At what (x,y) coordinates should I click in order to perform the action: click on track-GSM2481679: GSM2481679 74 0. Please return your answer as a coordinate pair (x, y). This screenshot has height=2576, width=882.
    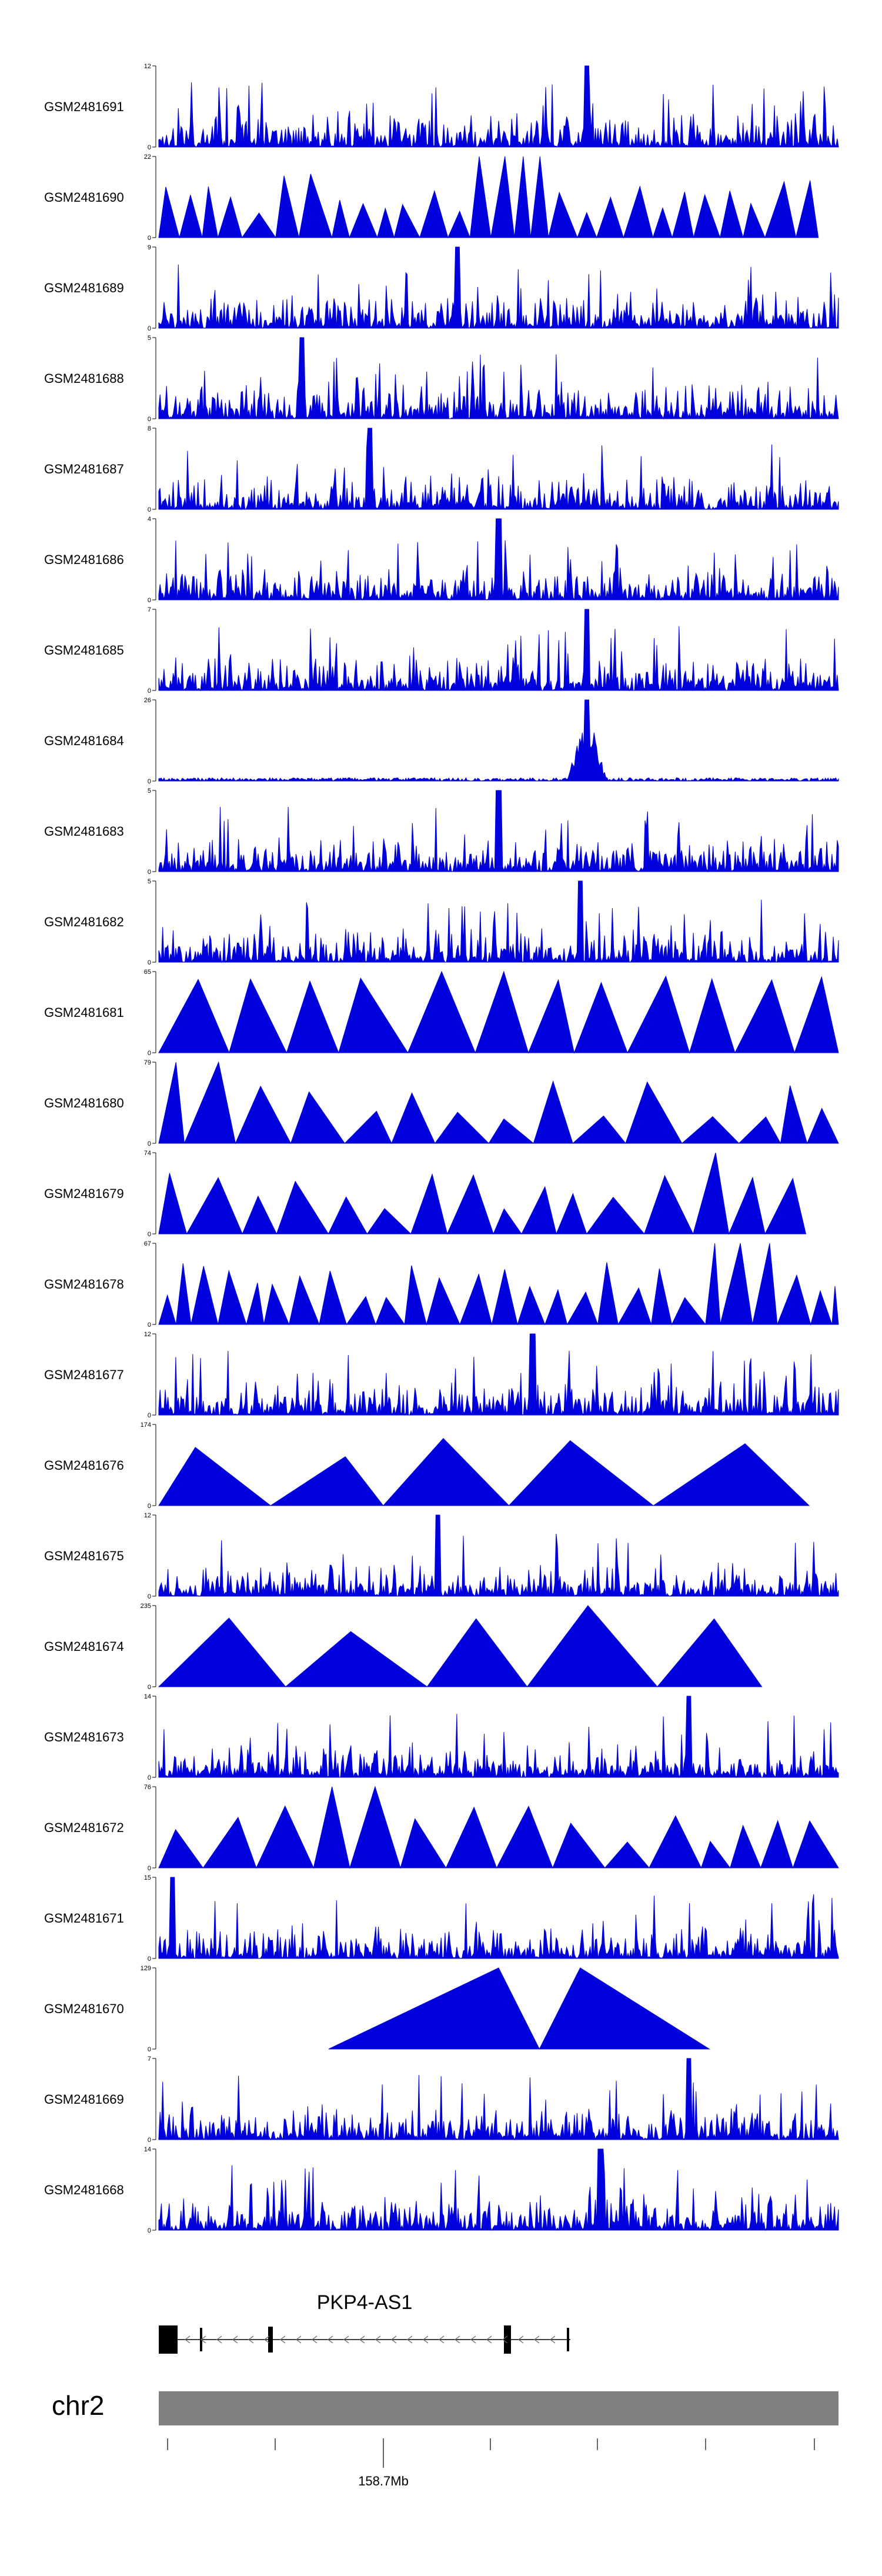
    Looking at the image, I should click on (425, 1194).